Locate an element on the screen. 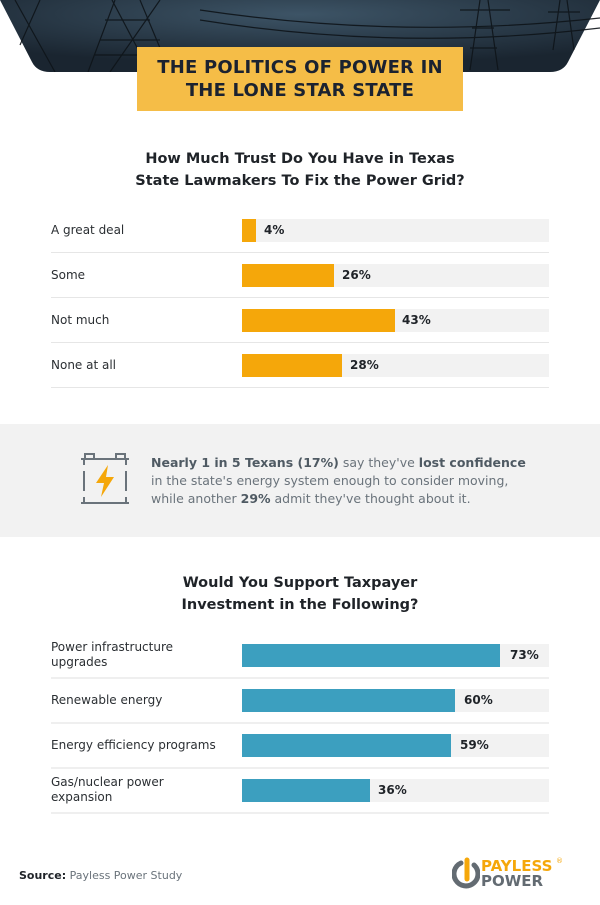 The image size is (600, 905). row-label: Gas/nuclear power expansion is located at coordinates (107, 790).